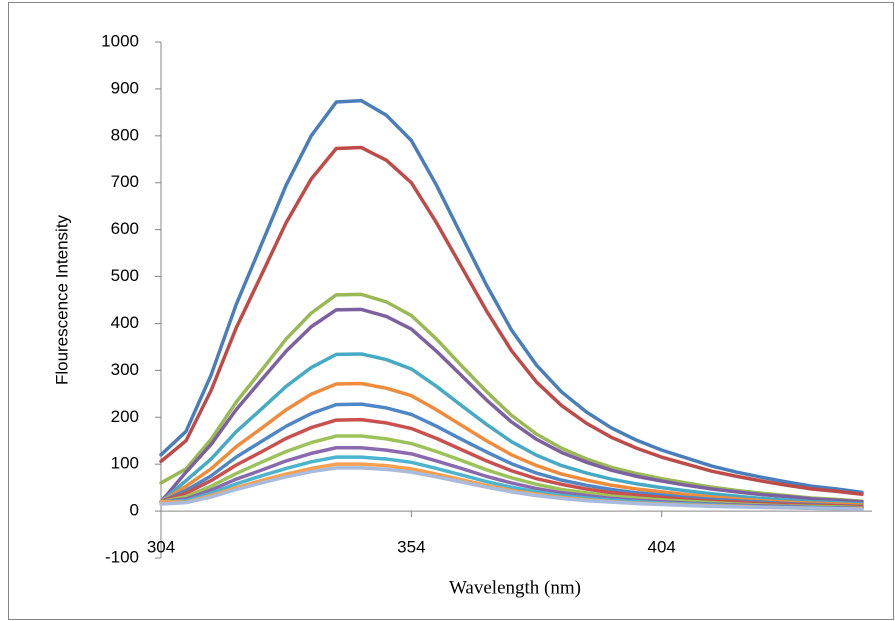  I want to click on series-line, so click(511, 488).